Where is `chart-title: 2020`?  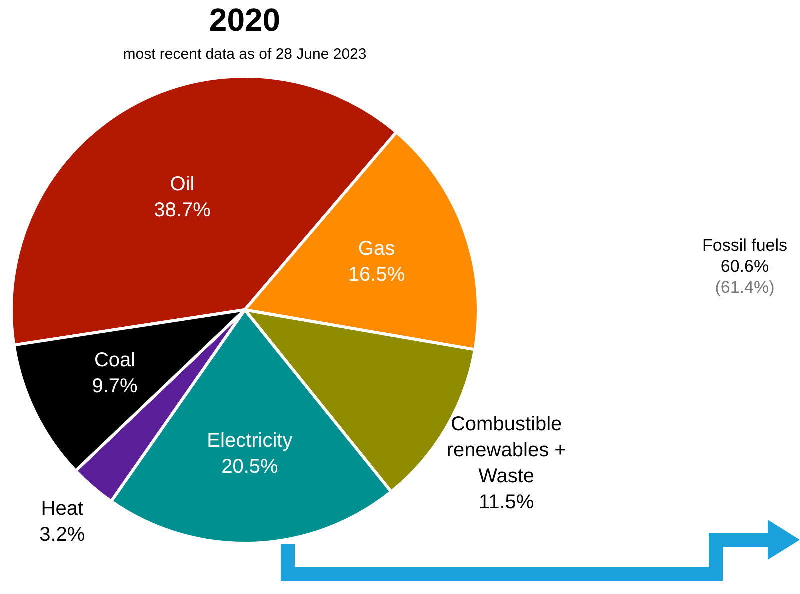
chart-title: 2020 is located at coordinates (245, 20).